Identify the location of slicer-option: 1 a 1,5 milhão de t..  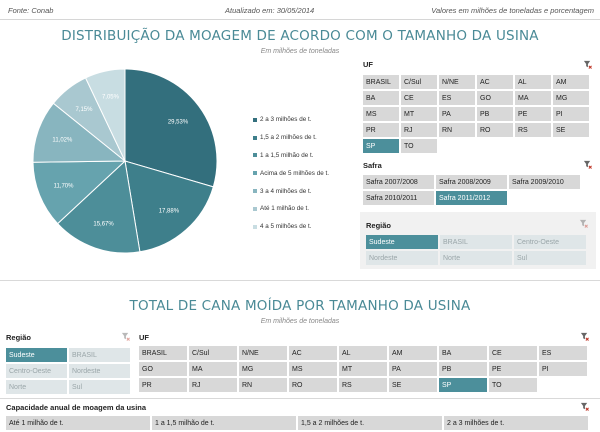
(224, 423).